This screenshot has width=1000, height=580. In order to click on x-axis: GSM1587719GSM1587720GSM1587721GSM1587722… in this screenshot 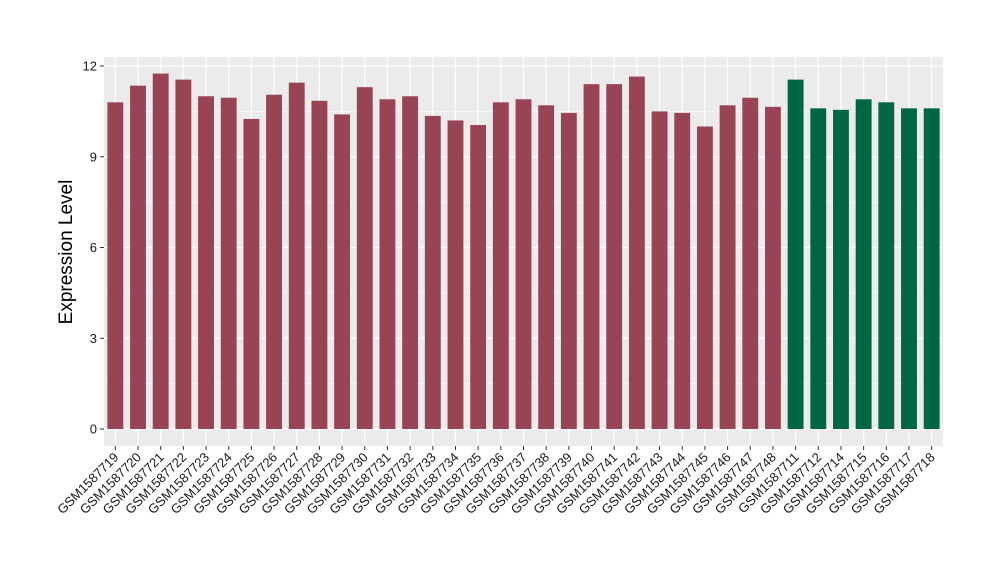, I will do `click(496, 481)`.